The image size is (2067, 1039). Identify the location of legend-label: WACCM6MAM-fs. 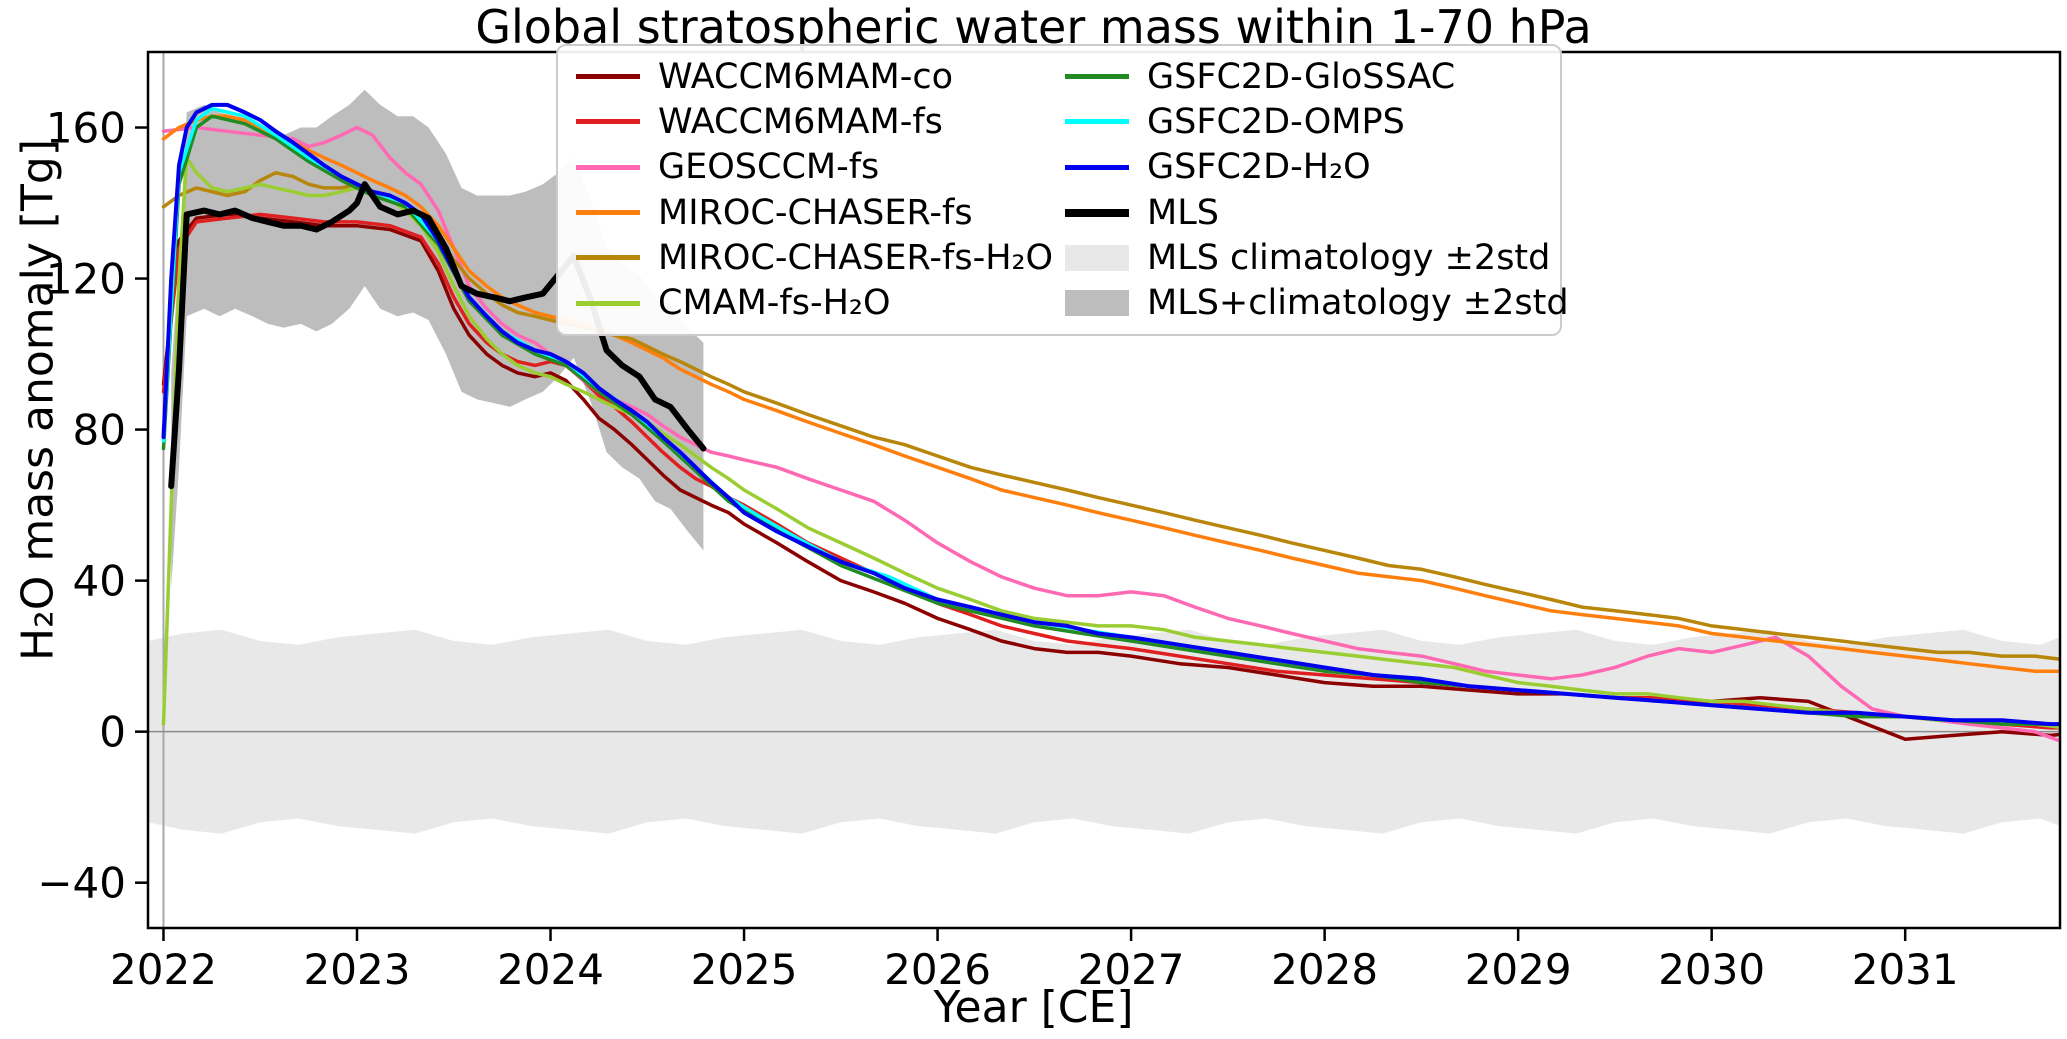
(800, 121).